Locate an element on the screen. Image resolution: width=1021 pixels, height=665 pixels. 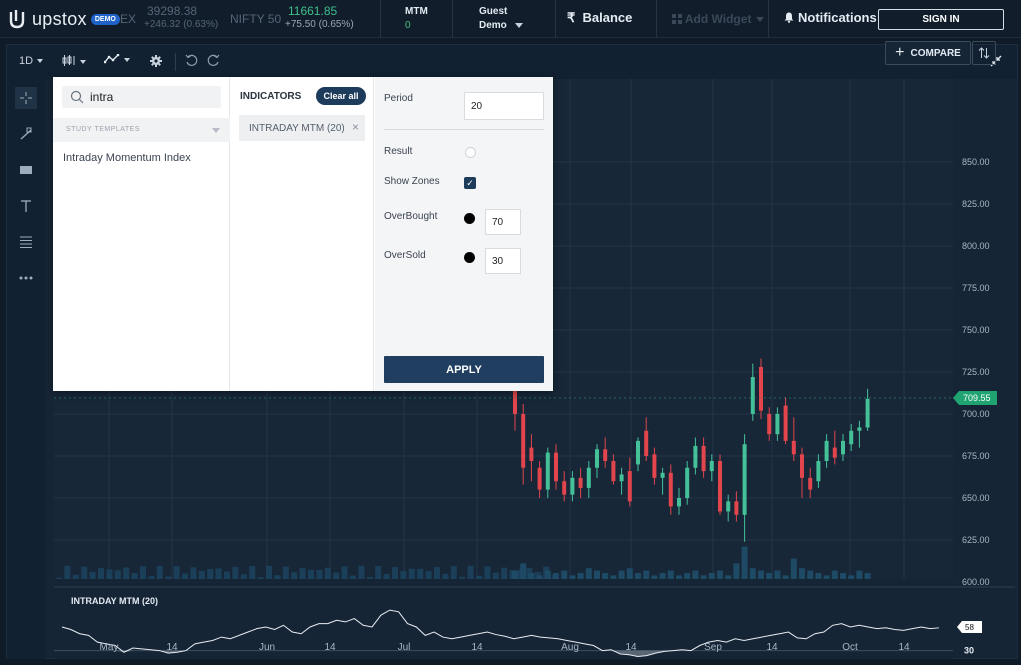
oversold-color-swatch is located at coordinates (469, 257).